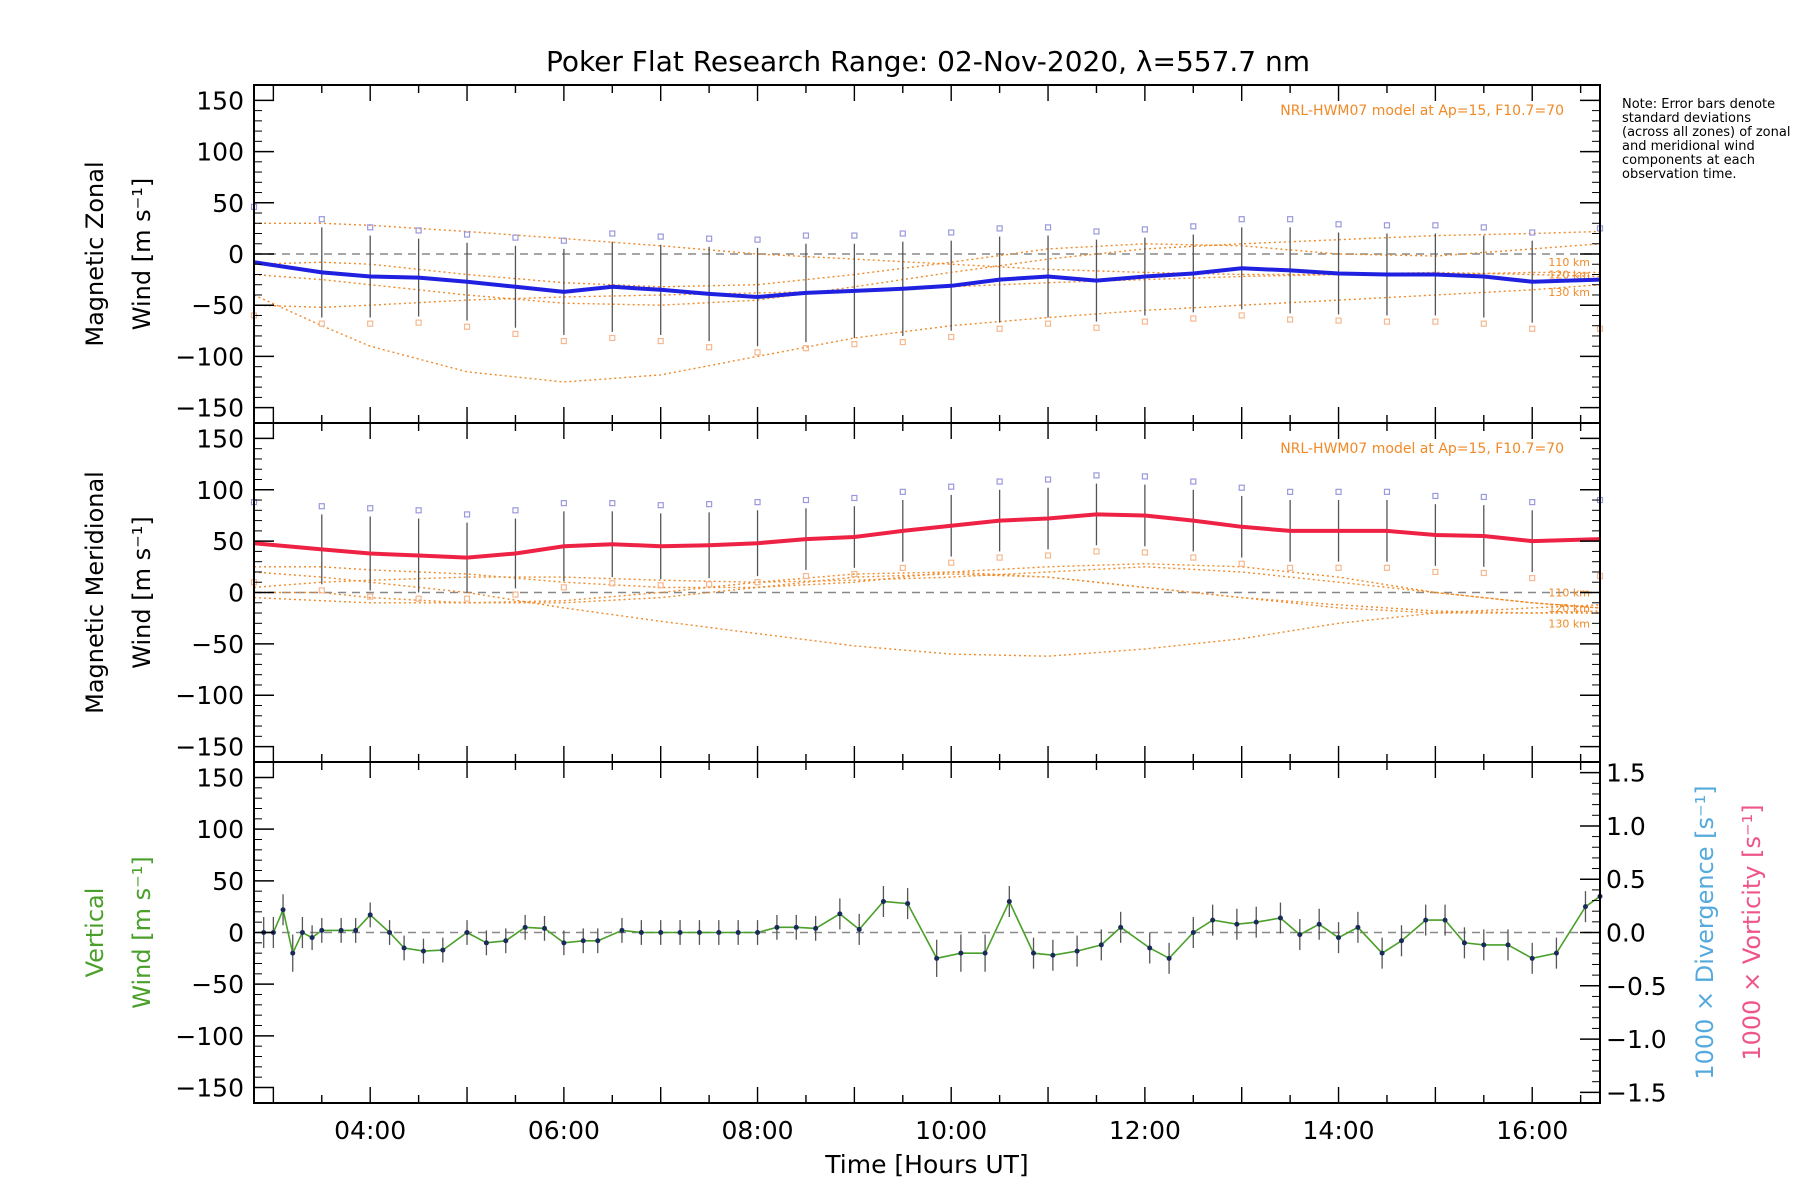 The image size is (1800, 1200). I want to click on vertical-y2tick-label: 0.0, so click(1626, 933).